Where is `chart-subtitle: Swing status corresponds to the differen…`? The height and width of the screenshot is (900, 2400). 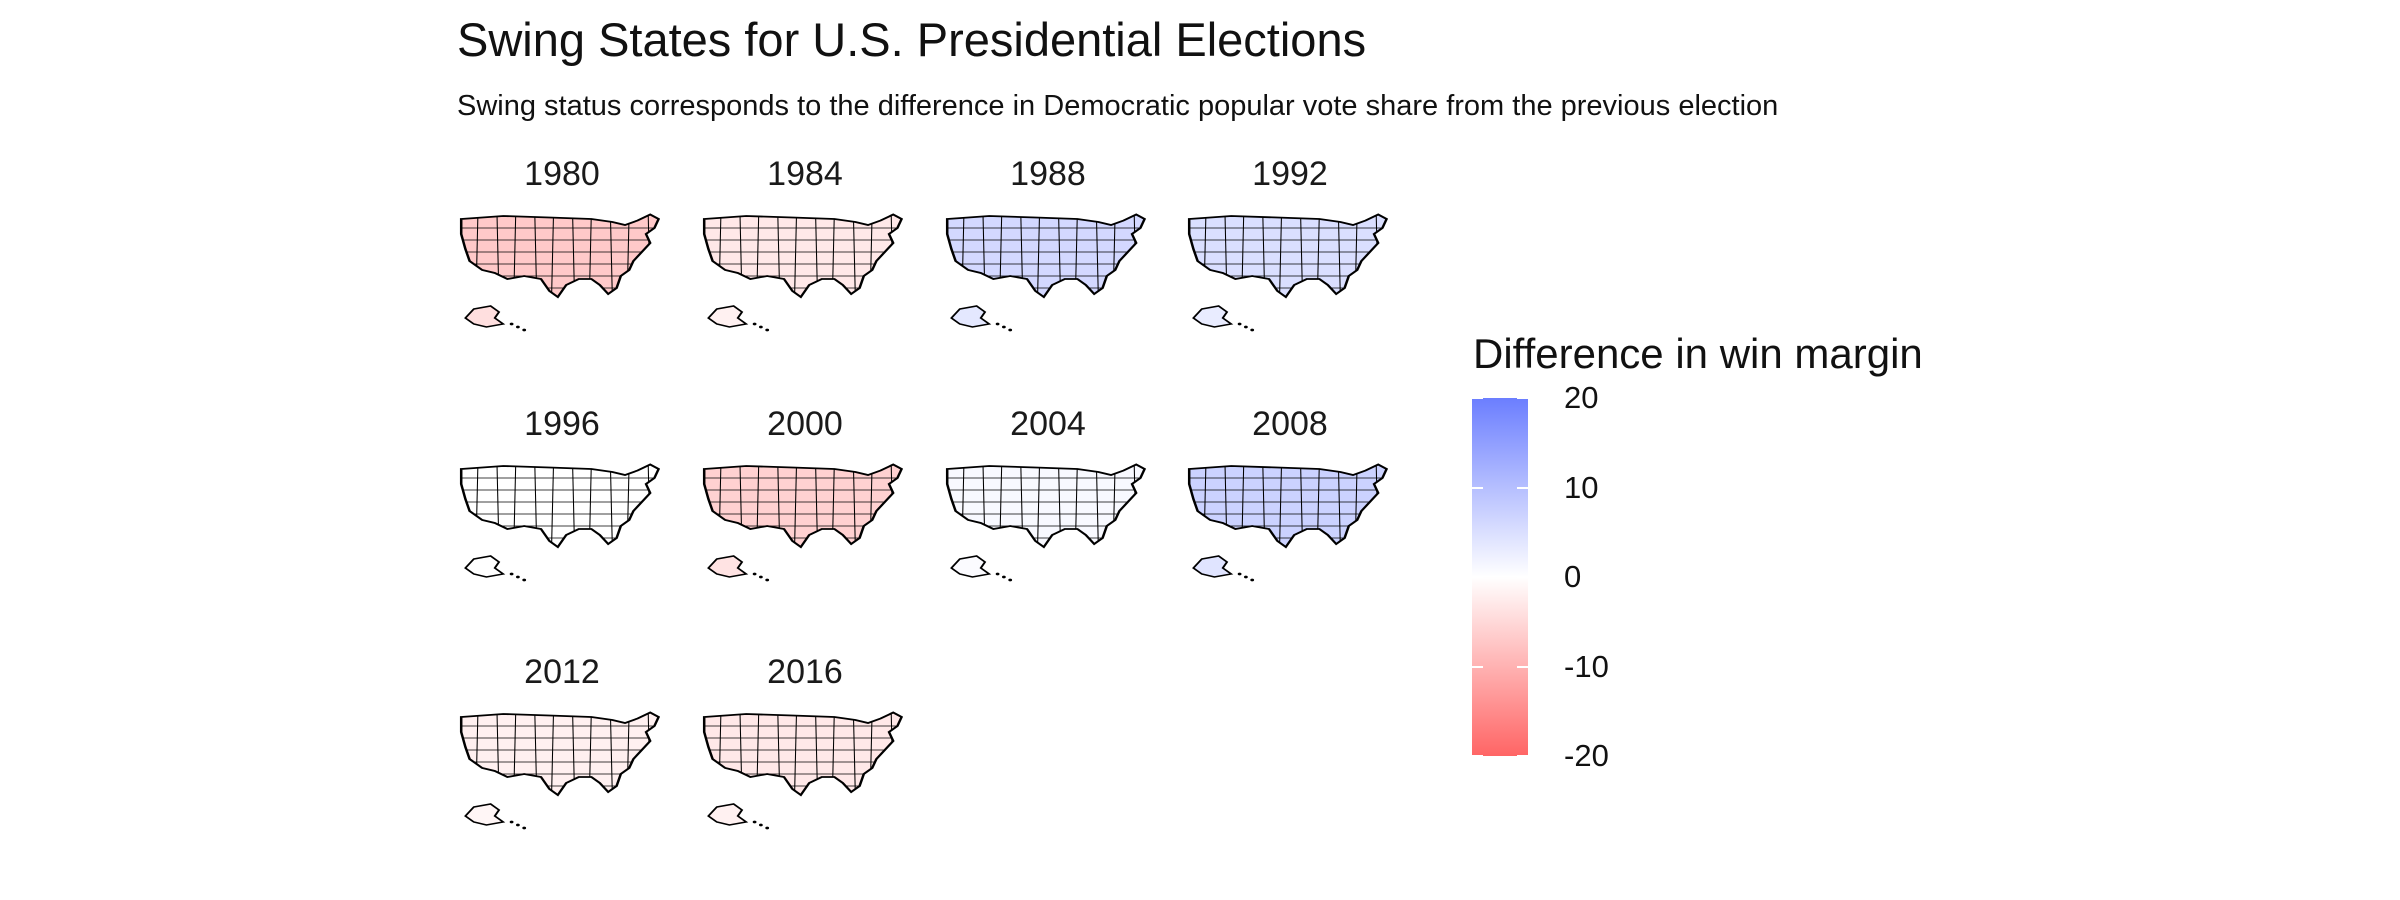
chart-subtitle: Swing status corresponds to the differen… is located at coordinates (1118, 106).